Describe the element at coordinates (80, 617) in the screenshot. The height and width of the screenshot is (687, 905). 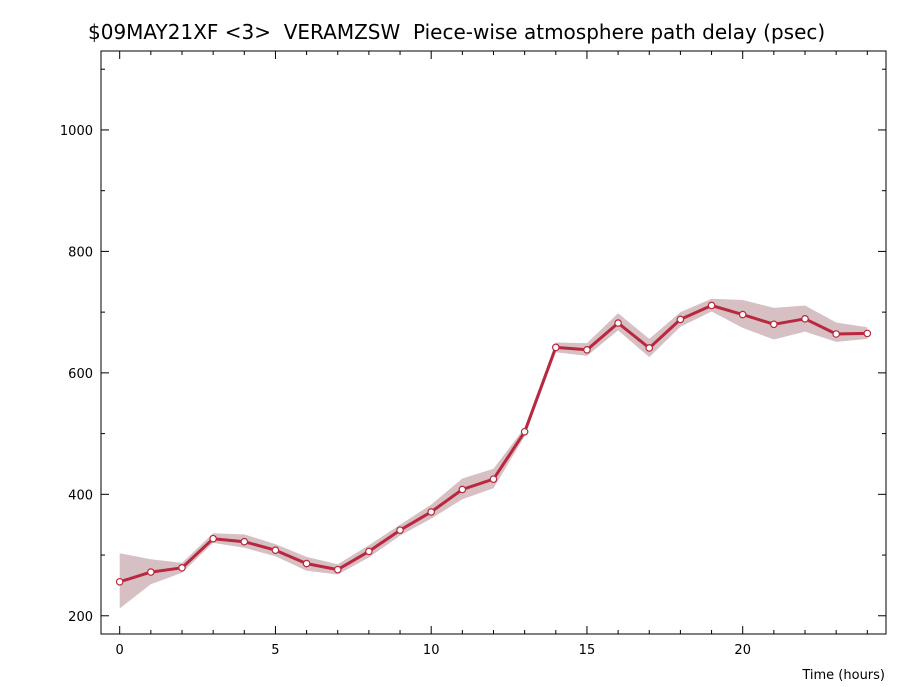
I see `y-tick-label: 200` at that location.